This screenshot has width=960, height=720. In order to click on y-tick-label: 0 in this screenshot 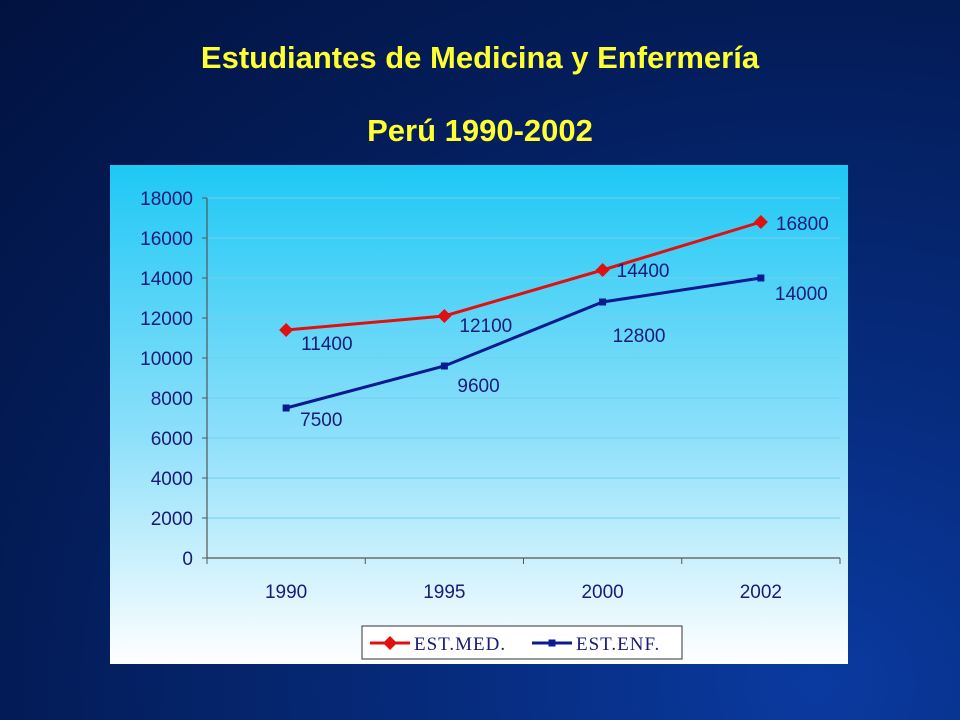, I will do `click(187, 559)`.